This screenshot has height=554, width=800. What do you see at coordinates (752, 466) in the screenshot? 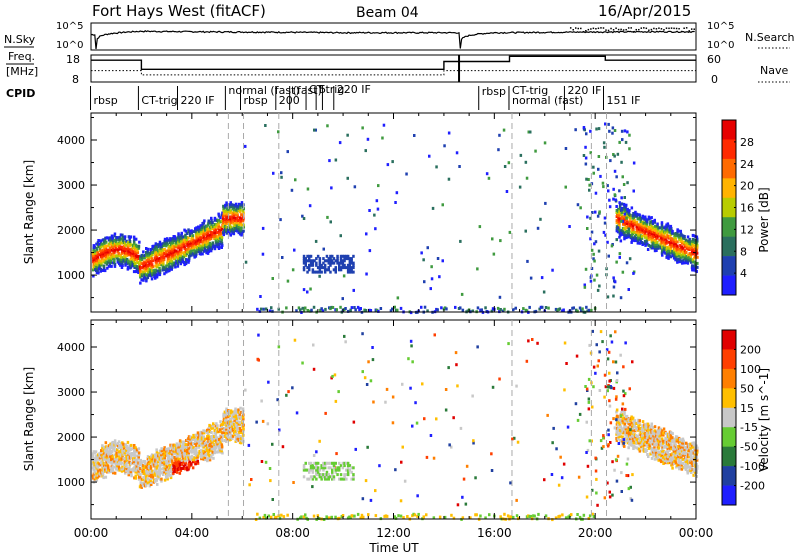
I see `velocity-colorbar-tick-label: -100` at bounding box center [752, 466].